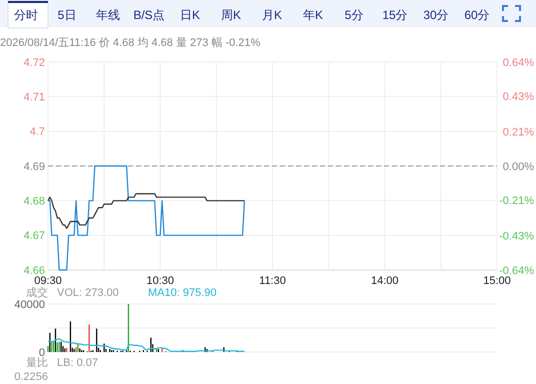  I want to click on text: 周K, so click(231, 15).